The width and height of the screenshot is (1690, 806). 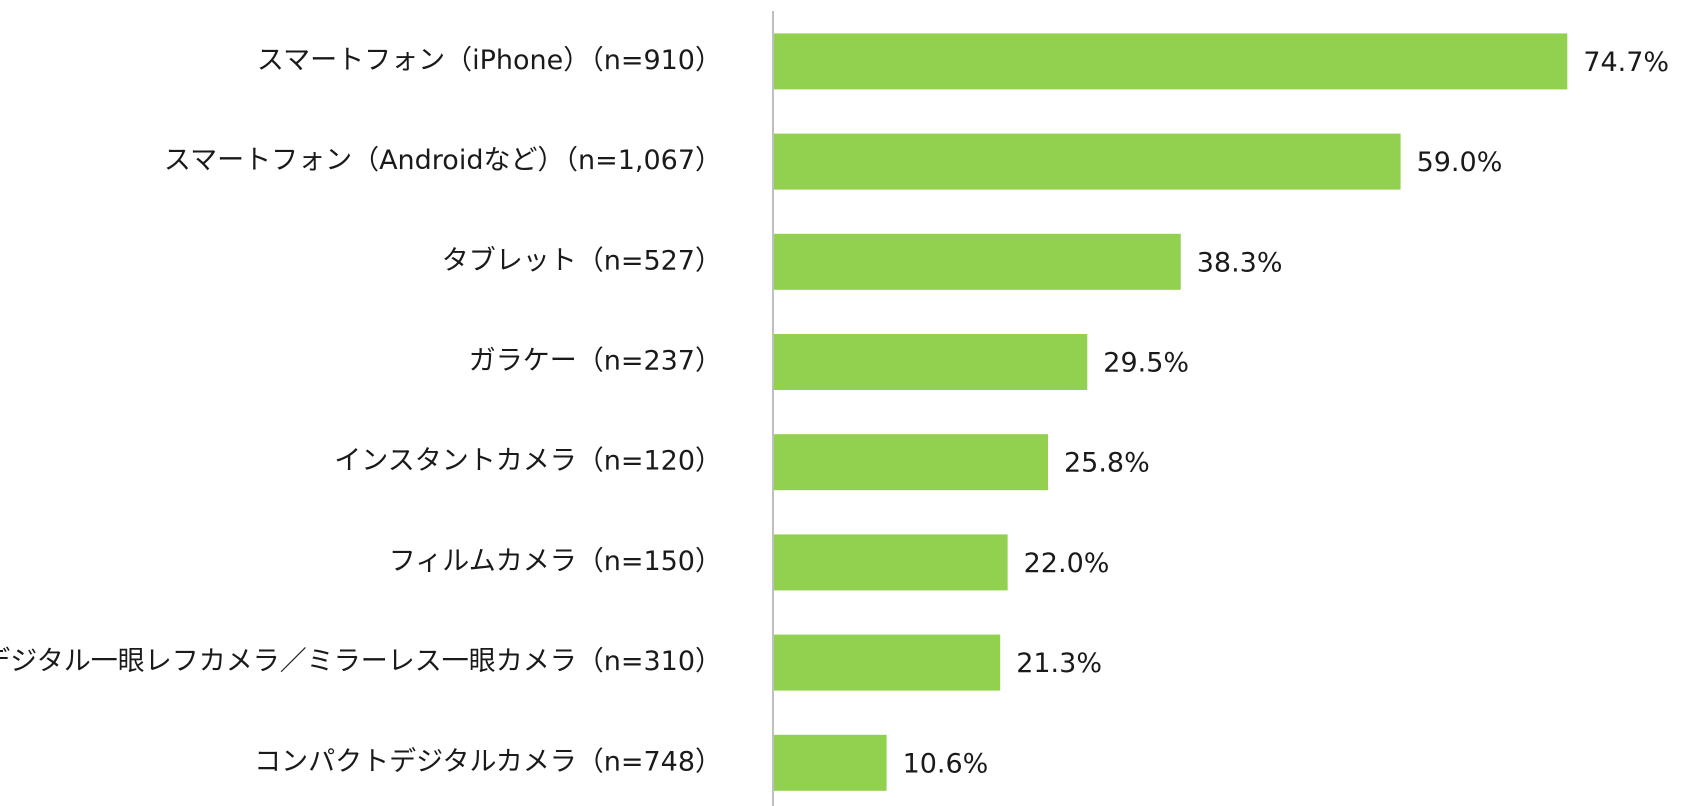 I want to click on category-label: ガラケー（n=237）, so click(x=595, y=361).